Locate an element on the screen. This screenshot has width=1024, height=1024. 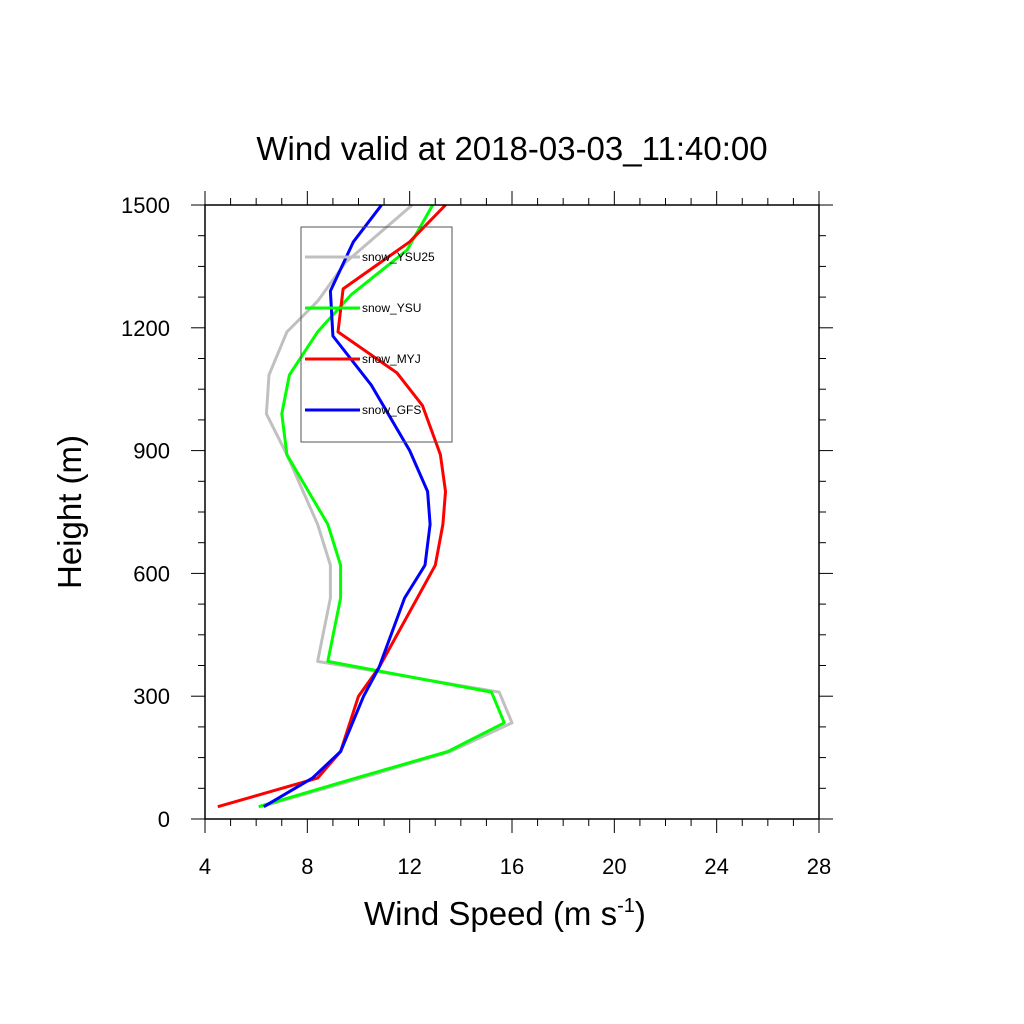
legend-label-snow_GFS: snow_GFS is located at coordinates (391, 410).